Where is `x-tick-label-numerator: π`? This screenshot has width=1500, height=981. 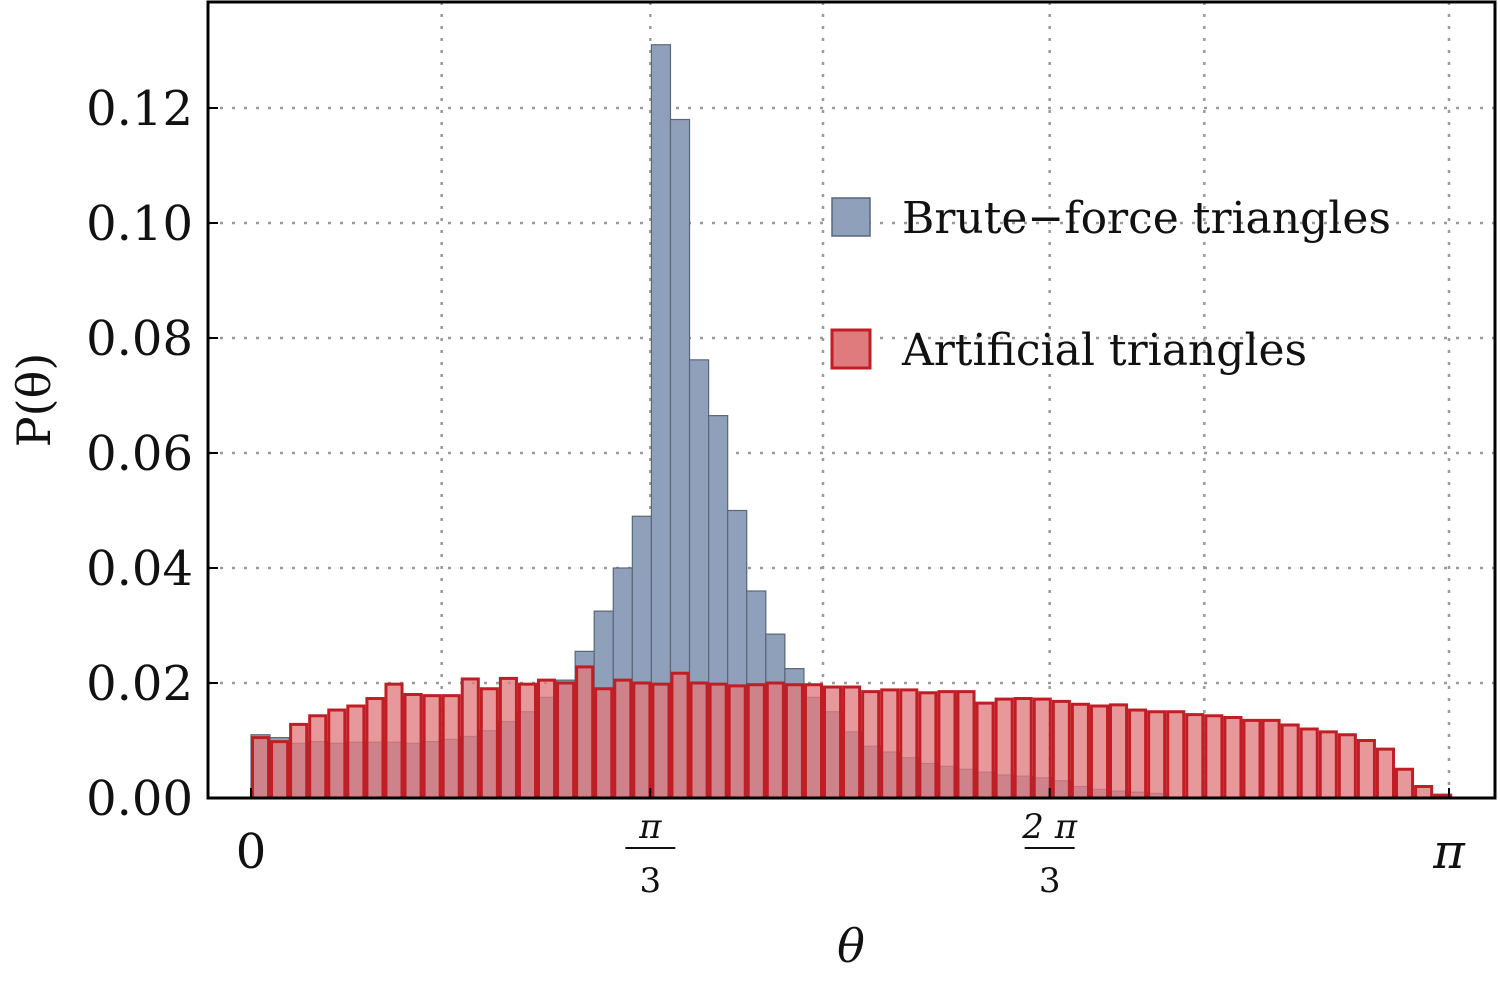 x-tick-label-numerator: π is located at coordinates (650, 827).